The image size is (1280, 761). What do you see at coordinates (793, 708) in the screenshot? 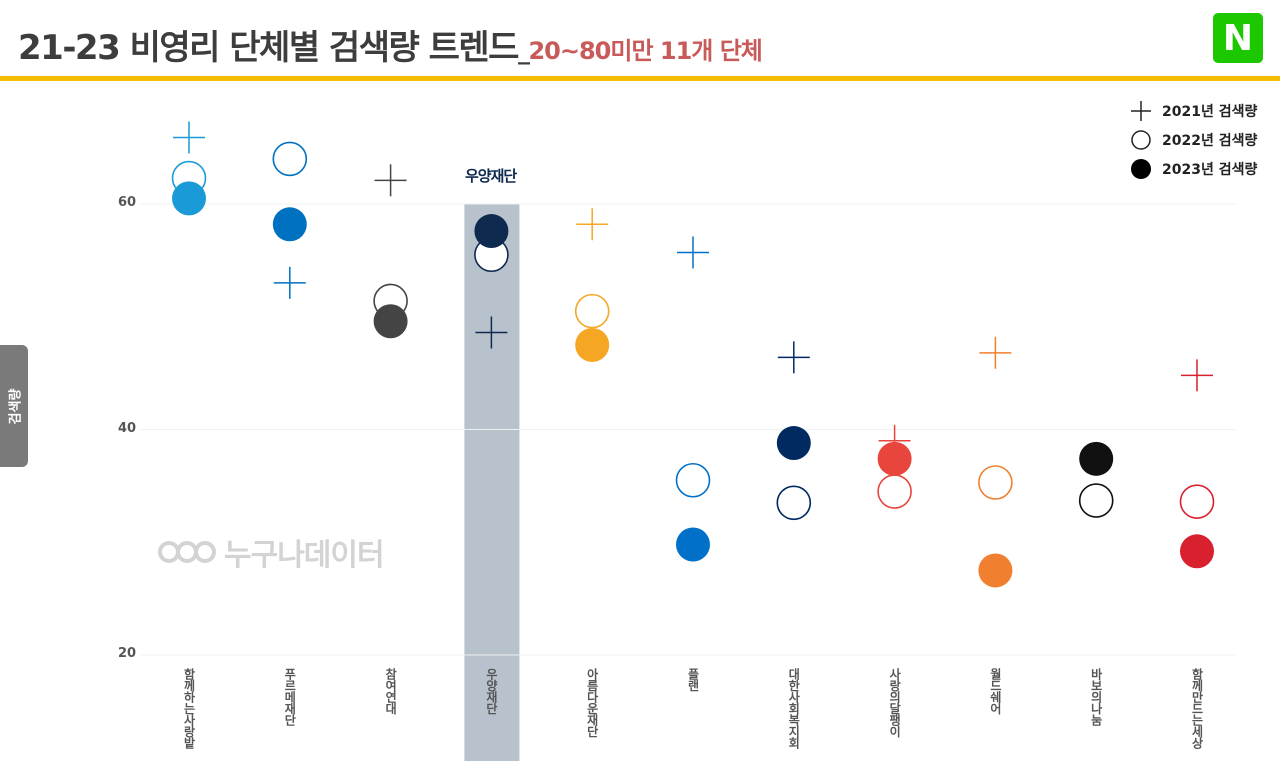
I see `x-tick-label: 대한사회복지회` at bounding box center [793, 708].